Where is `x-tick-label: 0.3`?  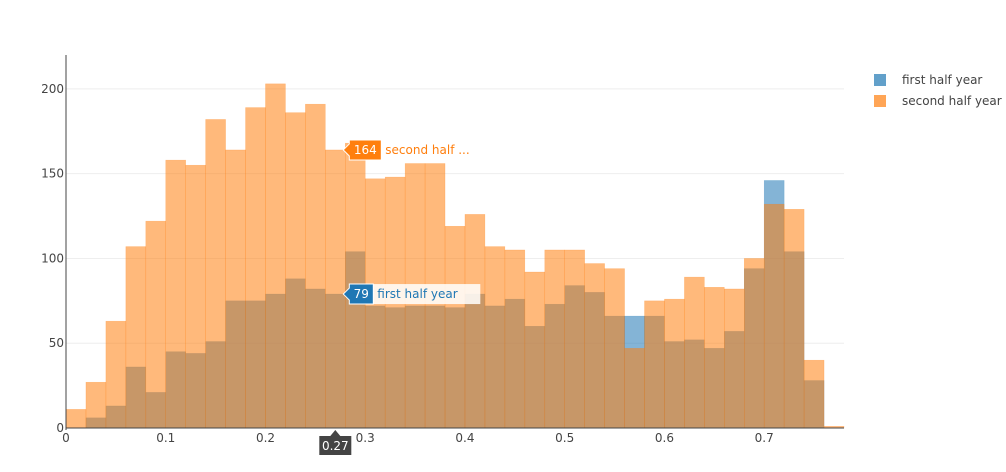
x-tick-label: 0.3 is located at coordinates (365, 438).